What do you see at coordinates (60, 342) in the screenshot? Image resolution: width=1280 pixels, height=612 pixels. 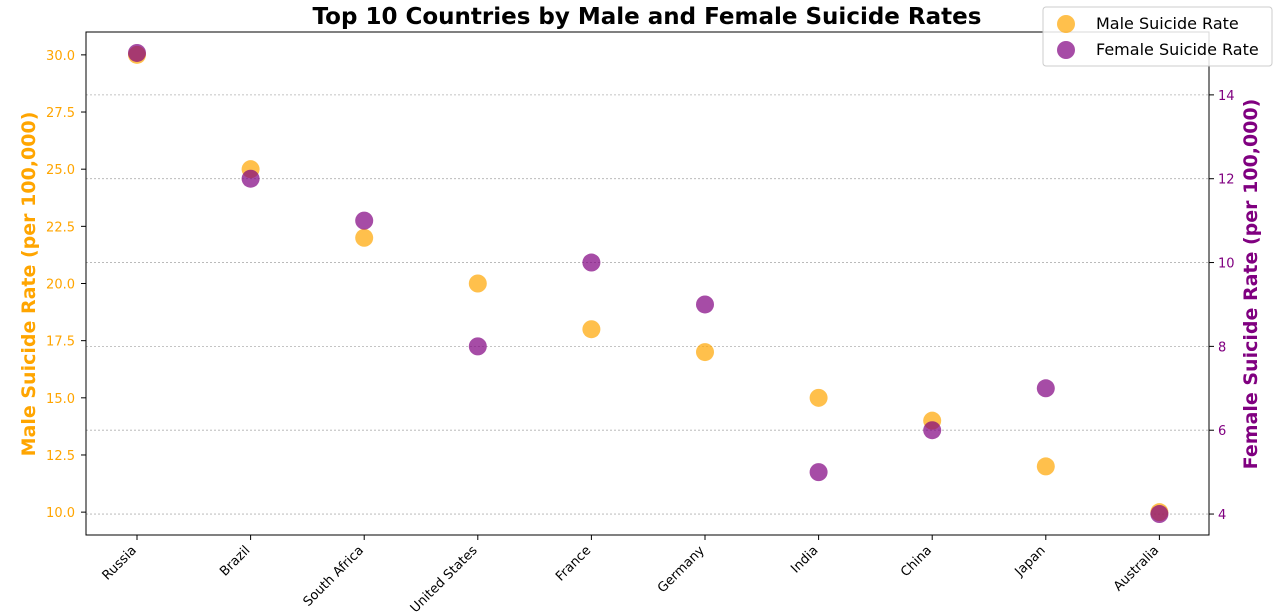 I see `left-y-tick-label: 17.5` at bounding box center [60, 342].